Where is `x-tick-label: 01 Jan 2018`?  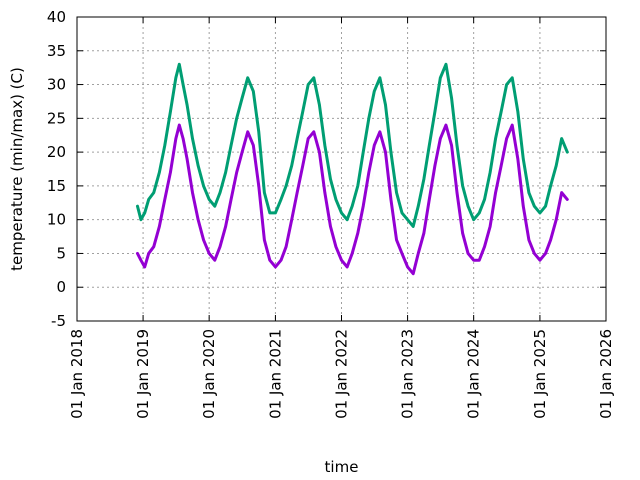
x-tick-label: 01 Jan 2018 is located at coordinates (77, 374).